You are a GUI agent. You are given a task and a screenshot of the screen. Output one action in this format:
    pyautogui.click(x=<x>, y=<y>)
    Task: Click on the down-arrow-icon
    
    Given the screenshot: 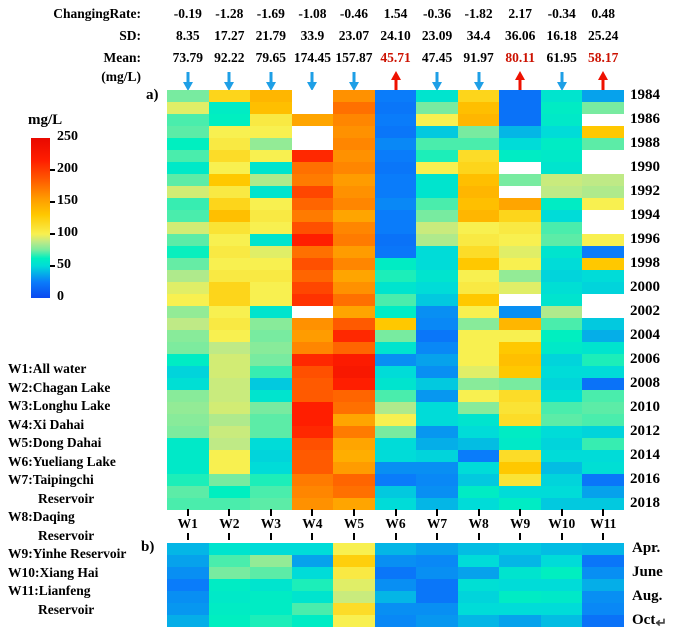 What is the action you would take?
    pyautogui.click(x=313, y=80)
    